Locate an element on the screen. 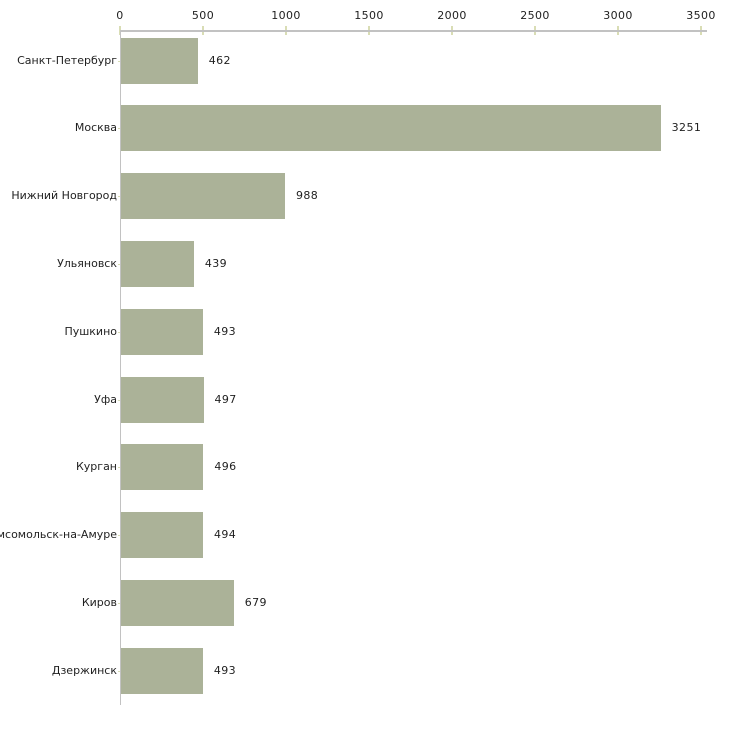  value-label: 497 is located at coordinates (225, 399).